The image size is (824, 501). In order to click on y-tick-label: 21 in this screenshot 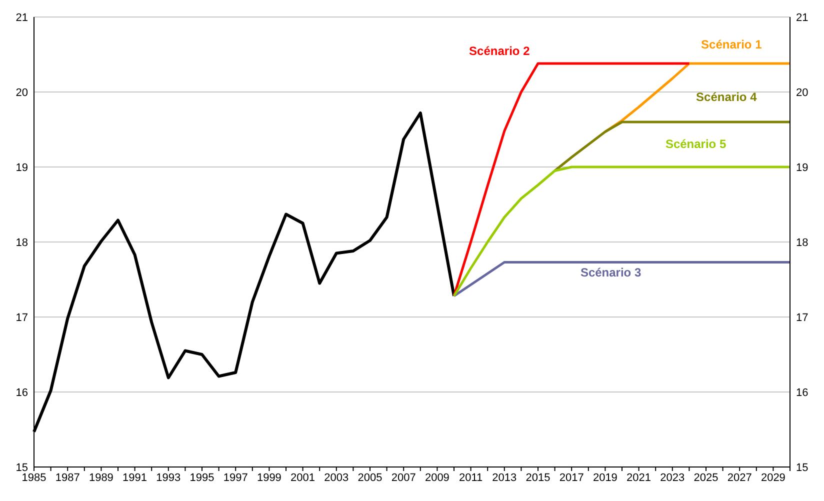, I will do `click(22, 18)`.